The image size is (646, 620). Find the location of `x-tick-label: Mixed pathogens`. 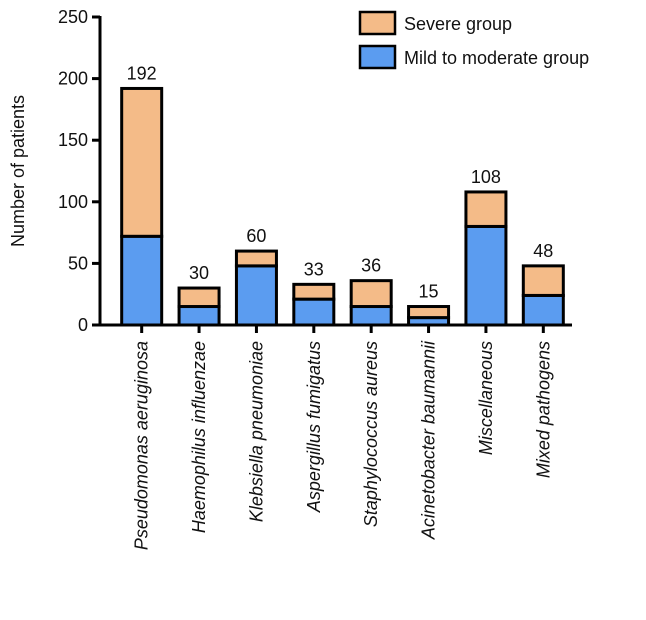

x-tick-label: Mixed pathogens is located at coordinates (543, 409).